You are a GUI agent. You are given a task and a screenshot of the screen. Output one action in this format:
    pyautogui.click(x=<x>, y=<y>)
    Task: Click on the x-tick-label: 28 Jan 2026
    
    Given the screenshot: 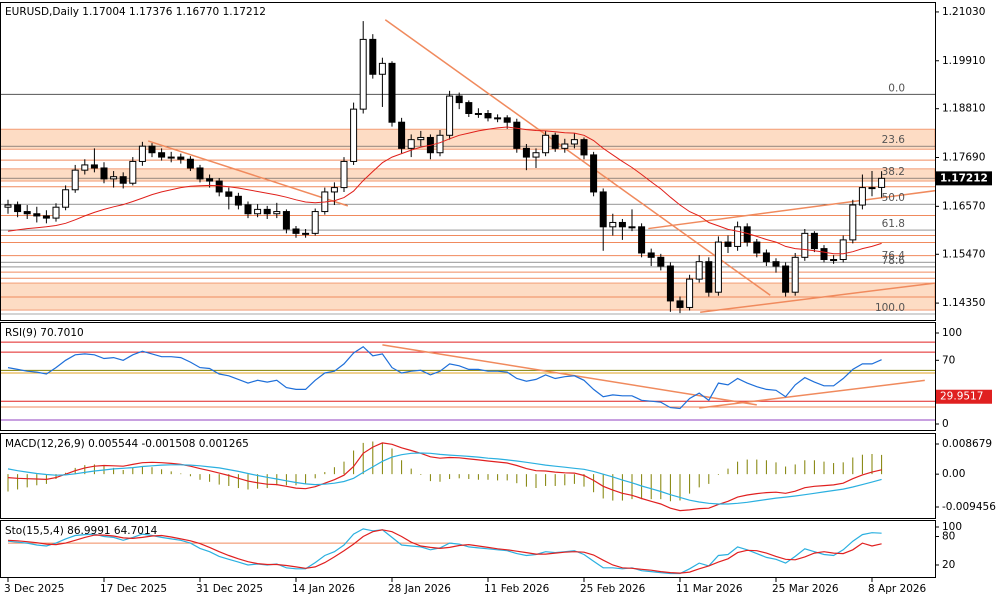 What is the action you would take?
    pyautogui.click(x=419, y=589)
    